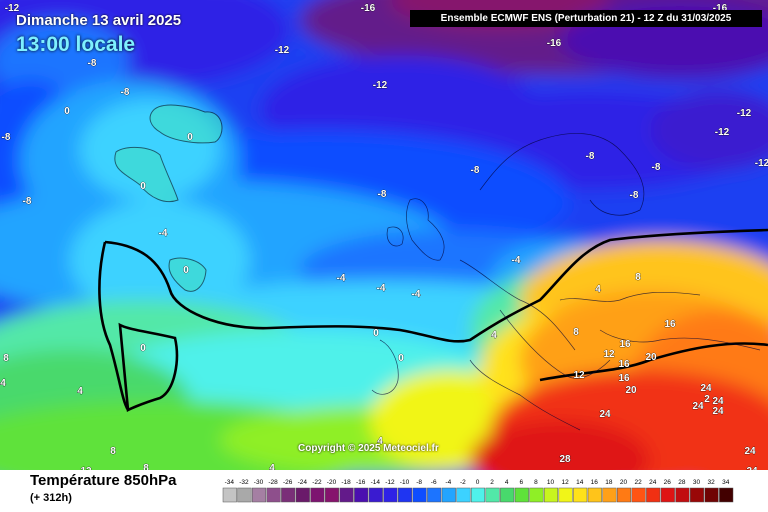 The image size is (768, 512). I want to click on scale-tick-label: -28, so click(273, 482).